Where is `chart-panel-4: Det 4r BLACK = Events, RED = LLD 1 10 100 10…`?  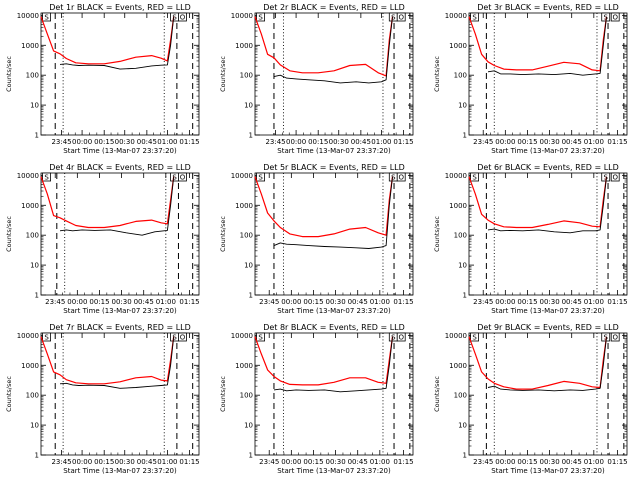
chart-panel-4: Det 4r BLACK = Events, RED = LLD 1 10 100 10… is located at coordinates (102, 239).